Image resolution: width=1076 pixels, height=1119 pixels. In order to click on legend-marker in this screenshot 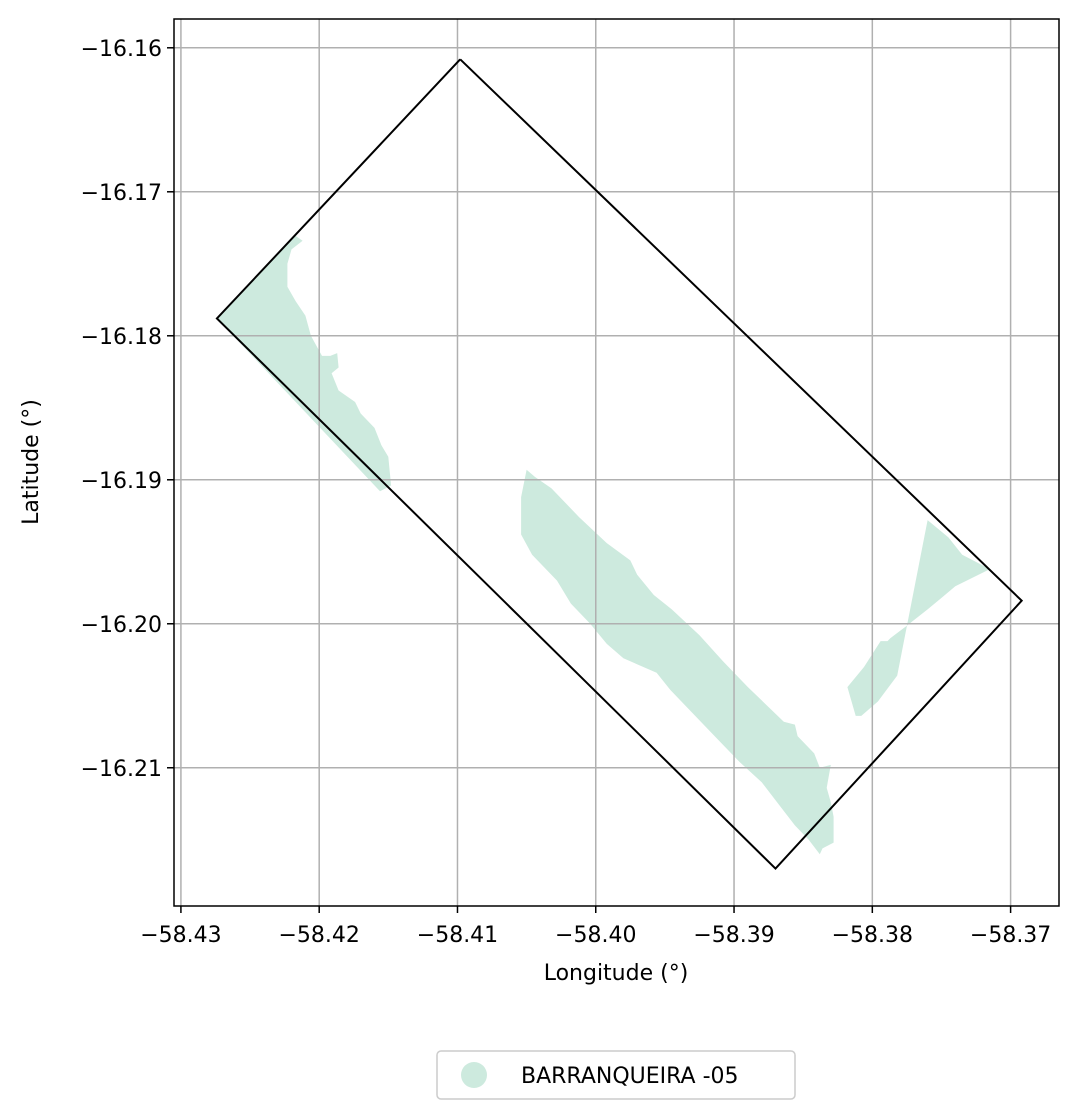, I will do `click(474, 1075)`.